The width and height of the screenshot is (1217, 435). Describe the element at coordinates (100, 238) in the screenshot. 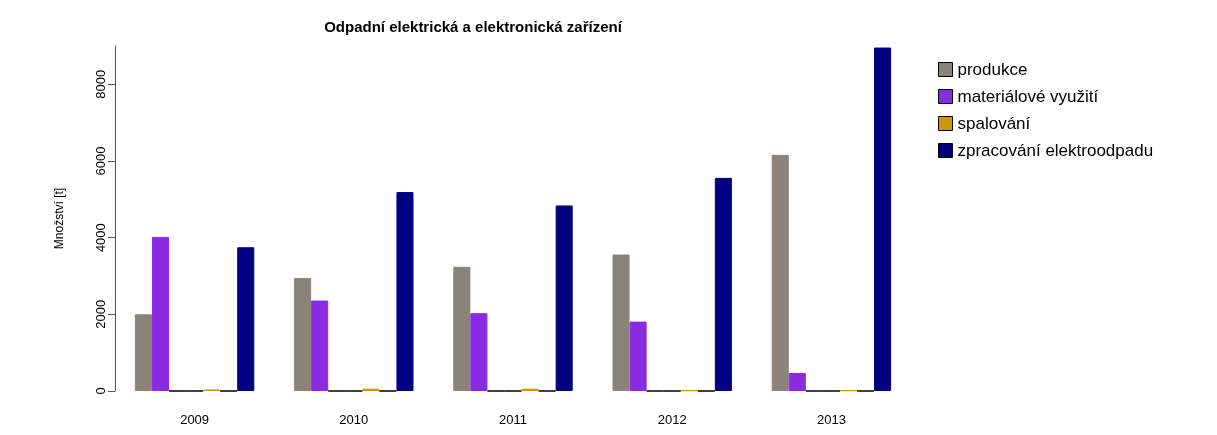

I see `y-tick-label: 4000` at that location.